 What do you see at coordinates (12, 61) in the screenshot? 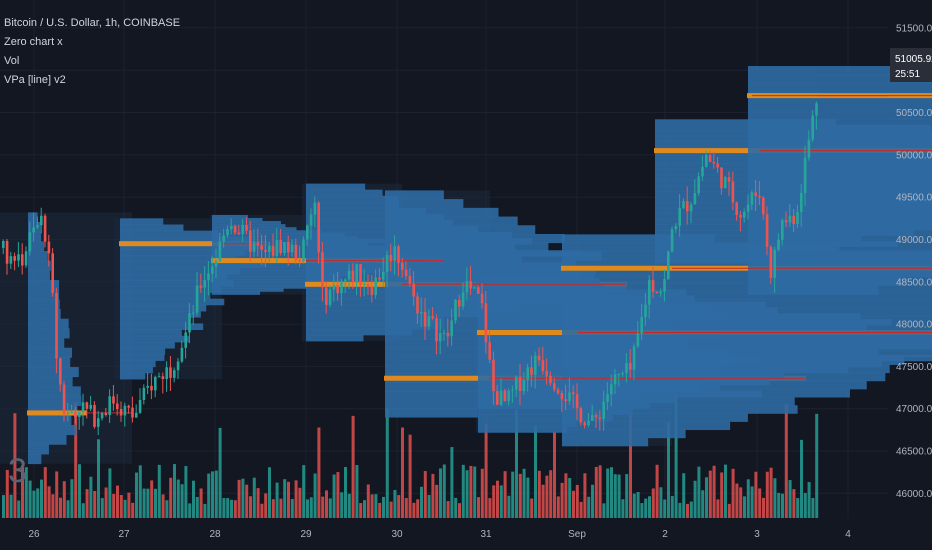
I see `indicator-vol: Vol` at bounding box center [12, 61].